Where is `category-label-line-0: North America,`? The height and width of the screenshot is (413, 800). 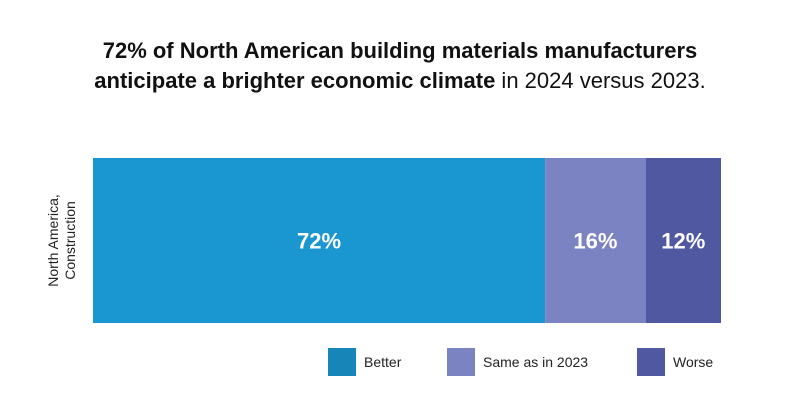 category-label-line-0: North America, is located at coordinates (53, 240).